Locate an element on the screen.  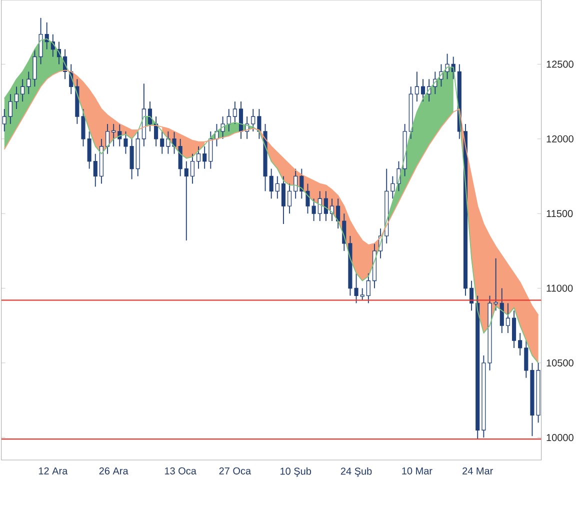
x-tick-label: 10 Mar is located at coordinates (417, 470).